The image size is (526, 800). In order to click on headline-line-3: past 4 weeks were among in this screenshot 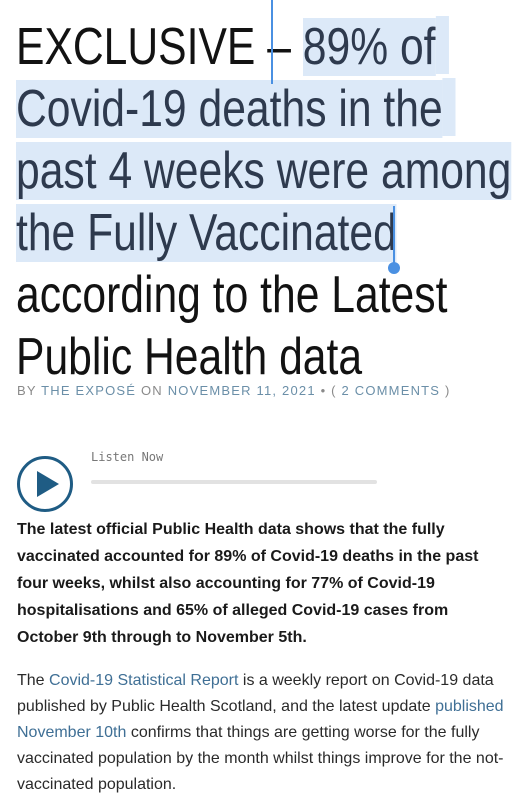, I will do `click(221, 171)`.